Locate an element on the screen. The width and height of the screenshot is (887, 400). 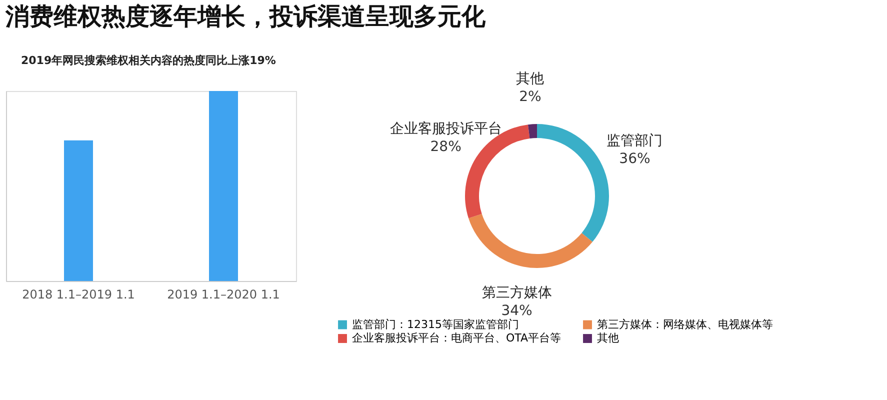
x-tick-label: 2018 1.1–2019 1.1 is located at coordinates (78, 295).